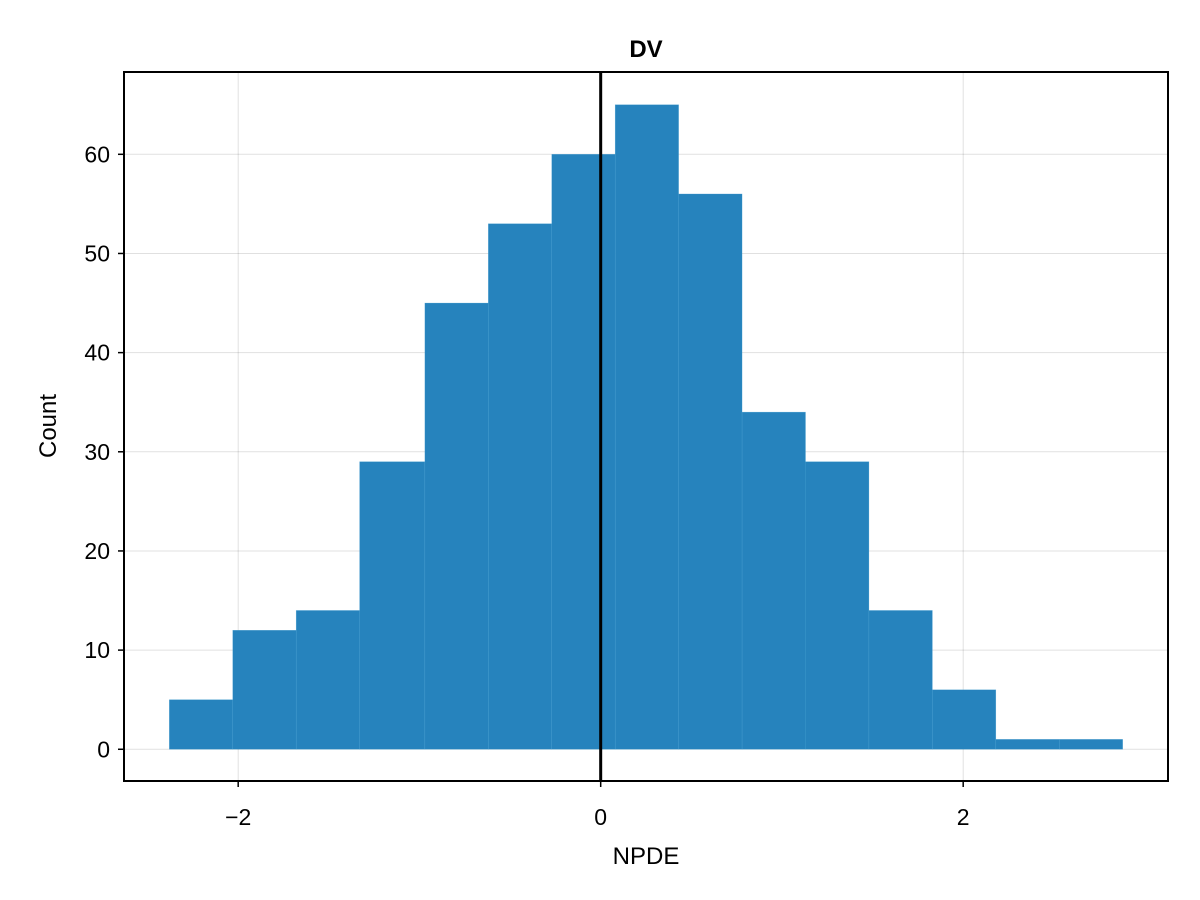 The height and width of the screenshot is (900, 1200). I want to click on y-tick-label: 60, so click(97, 154).